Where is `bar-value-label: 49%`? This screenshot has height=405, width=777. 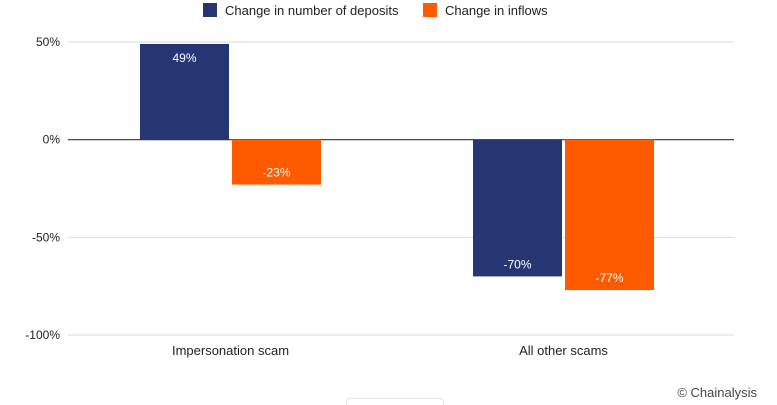
bar-value-label: 49% is located at coordinates (184, 58).